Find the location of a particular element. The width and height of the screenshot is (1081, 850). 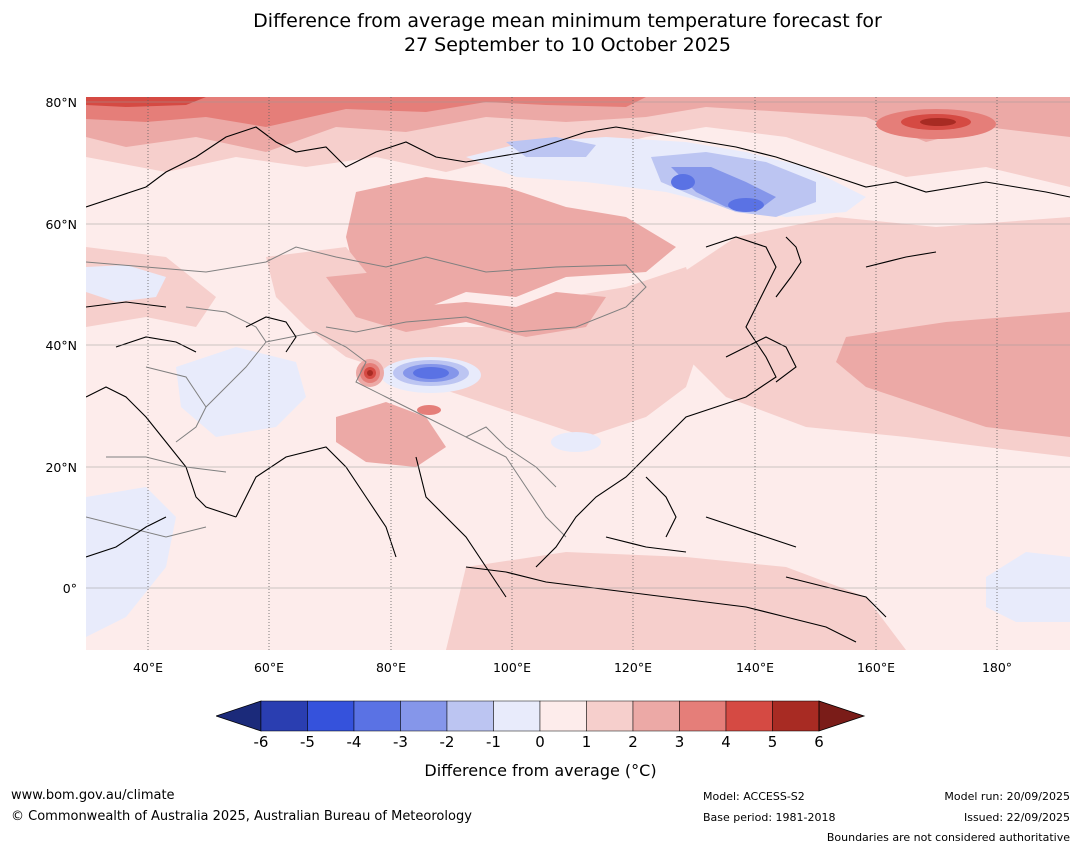

warm-spot-chukotka-peak is located at coordinates (938, 122).